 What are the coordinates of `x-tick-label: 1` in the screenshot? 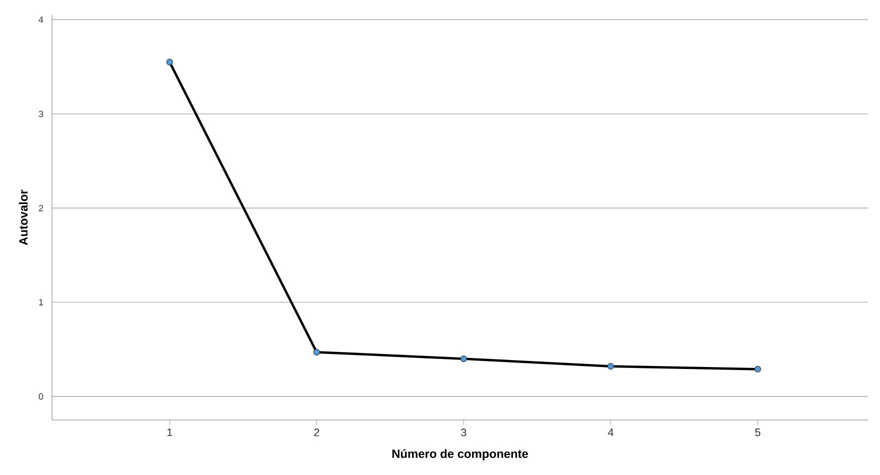 It's located at (169, 432).